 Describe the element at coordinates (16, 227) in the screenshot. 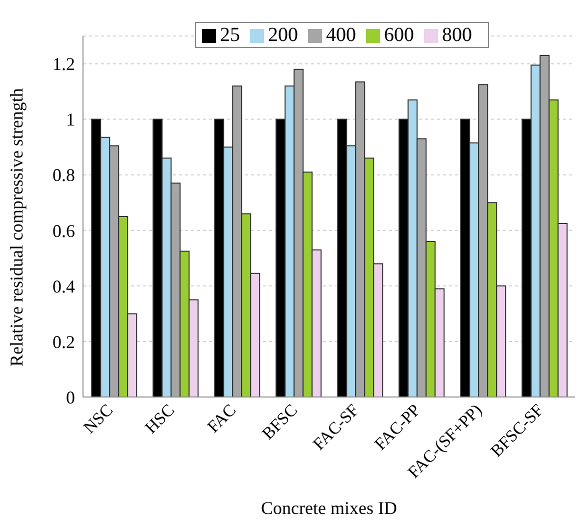

I see `y-axis-title: Relative residual compressive strength` at that location.